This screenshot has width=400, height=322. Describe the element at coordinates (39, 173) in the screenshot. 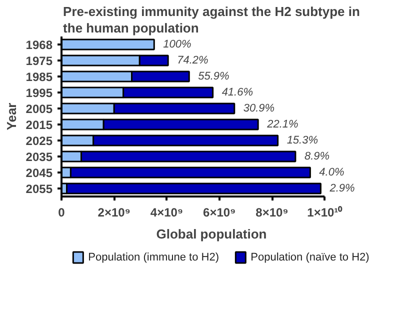

I see `y-tick-label: 2045` at that location.